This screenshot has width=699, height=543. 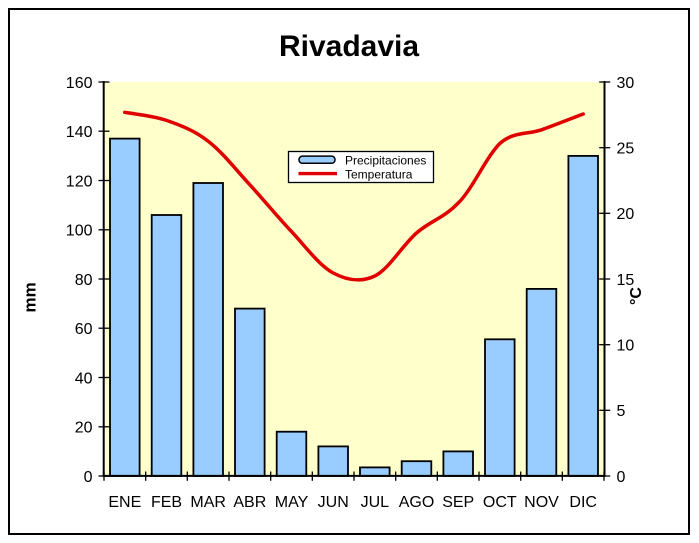 I want to click on svg-text: 25, so click(x=626, y=149).